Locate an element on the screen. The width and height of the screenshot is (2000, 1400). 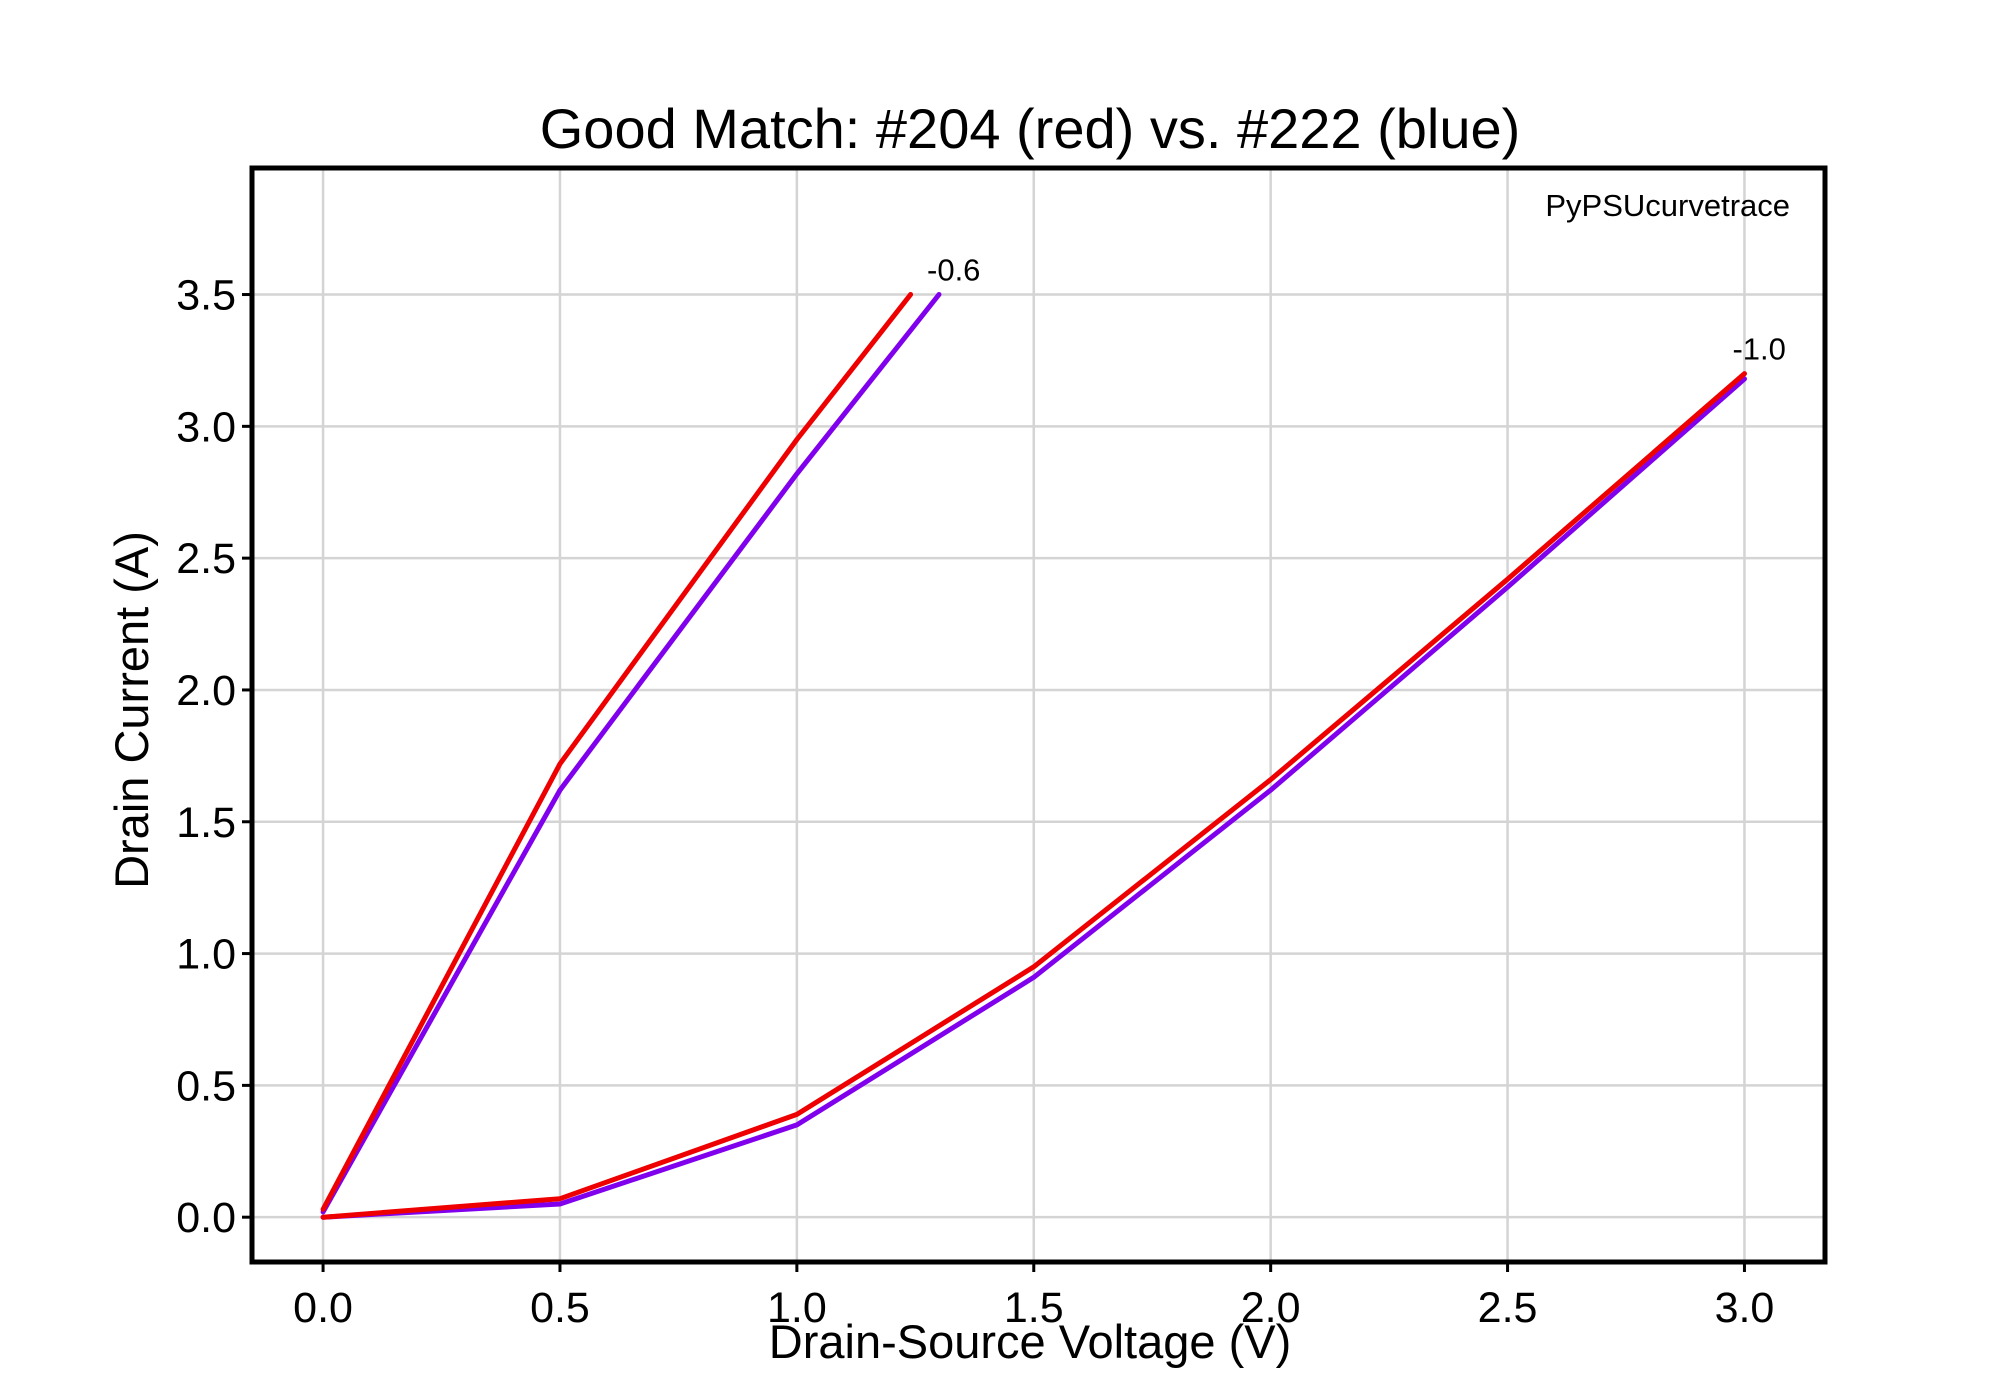
x-axis-title: Drain-Source Voltage (V) is located at coordinates (1030, 1341).